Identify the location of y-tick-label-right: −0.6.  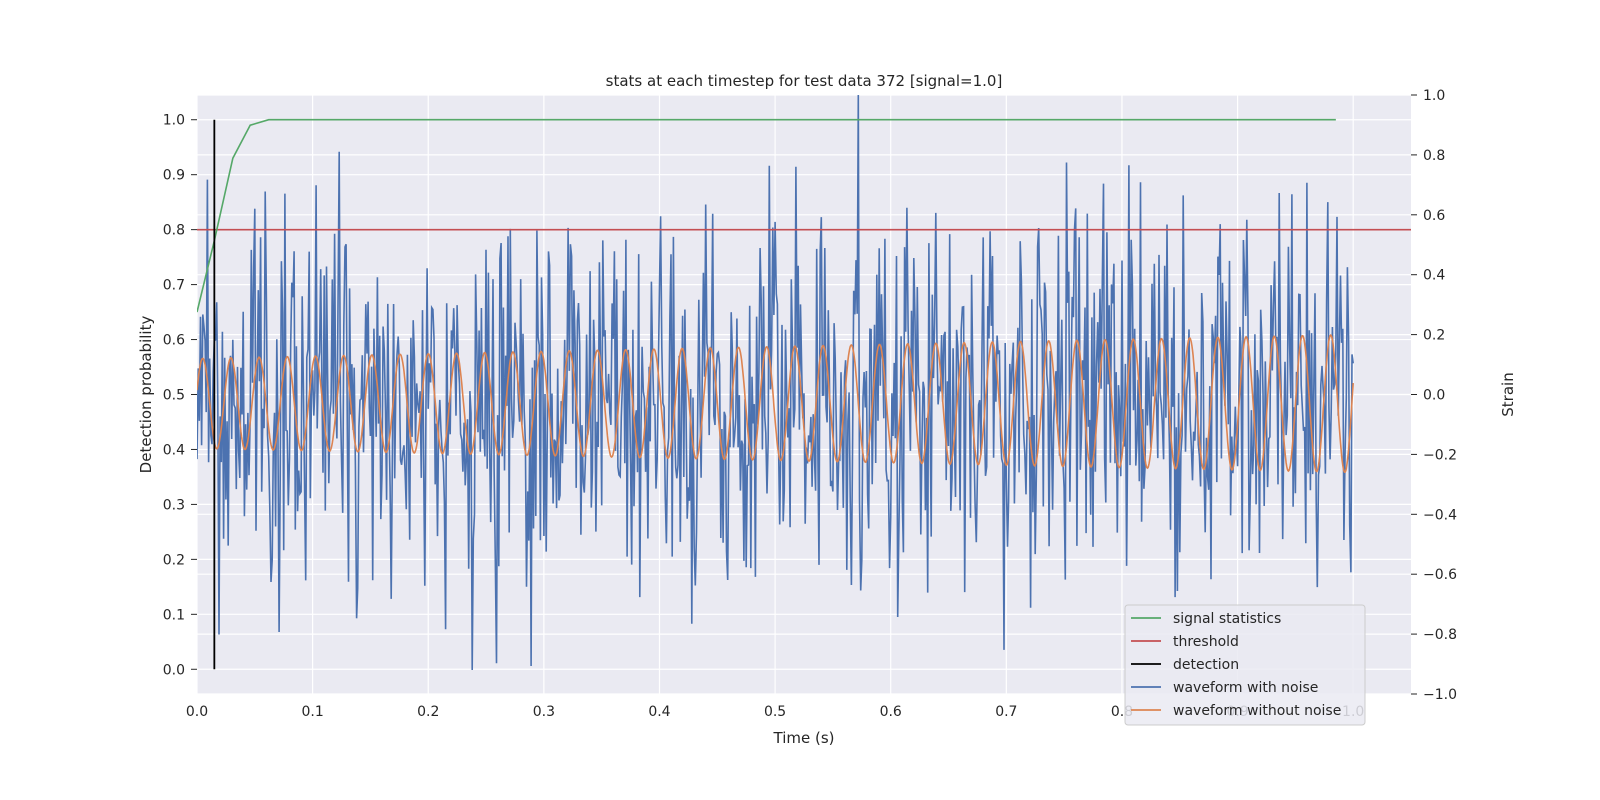
(1440, 575).